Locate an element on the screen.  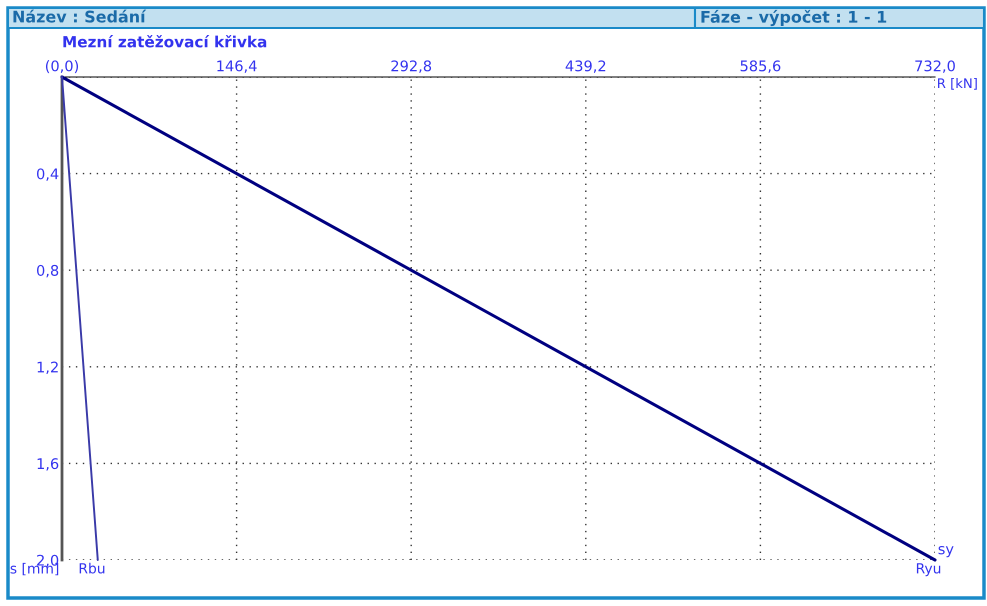
x-tick-label: 292,8 is located at coordinates (411, 66).